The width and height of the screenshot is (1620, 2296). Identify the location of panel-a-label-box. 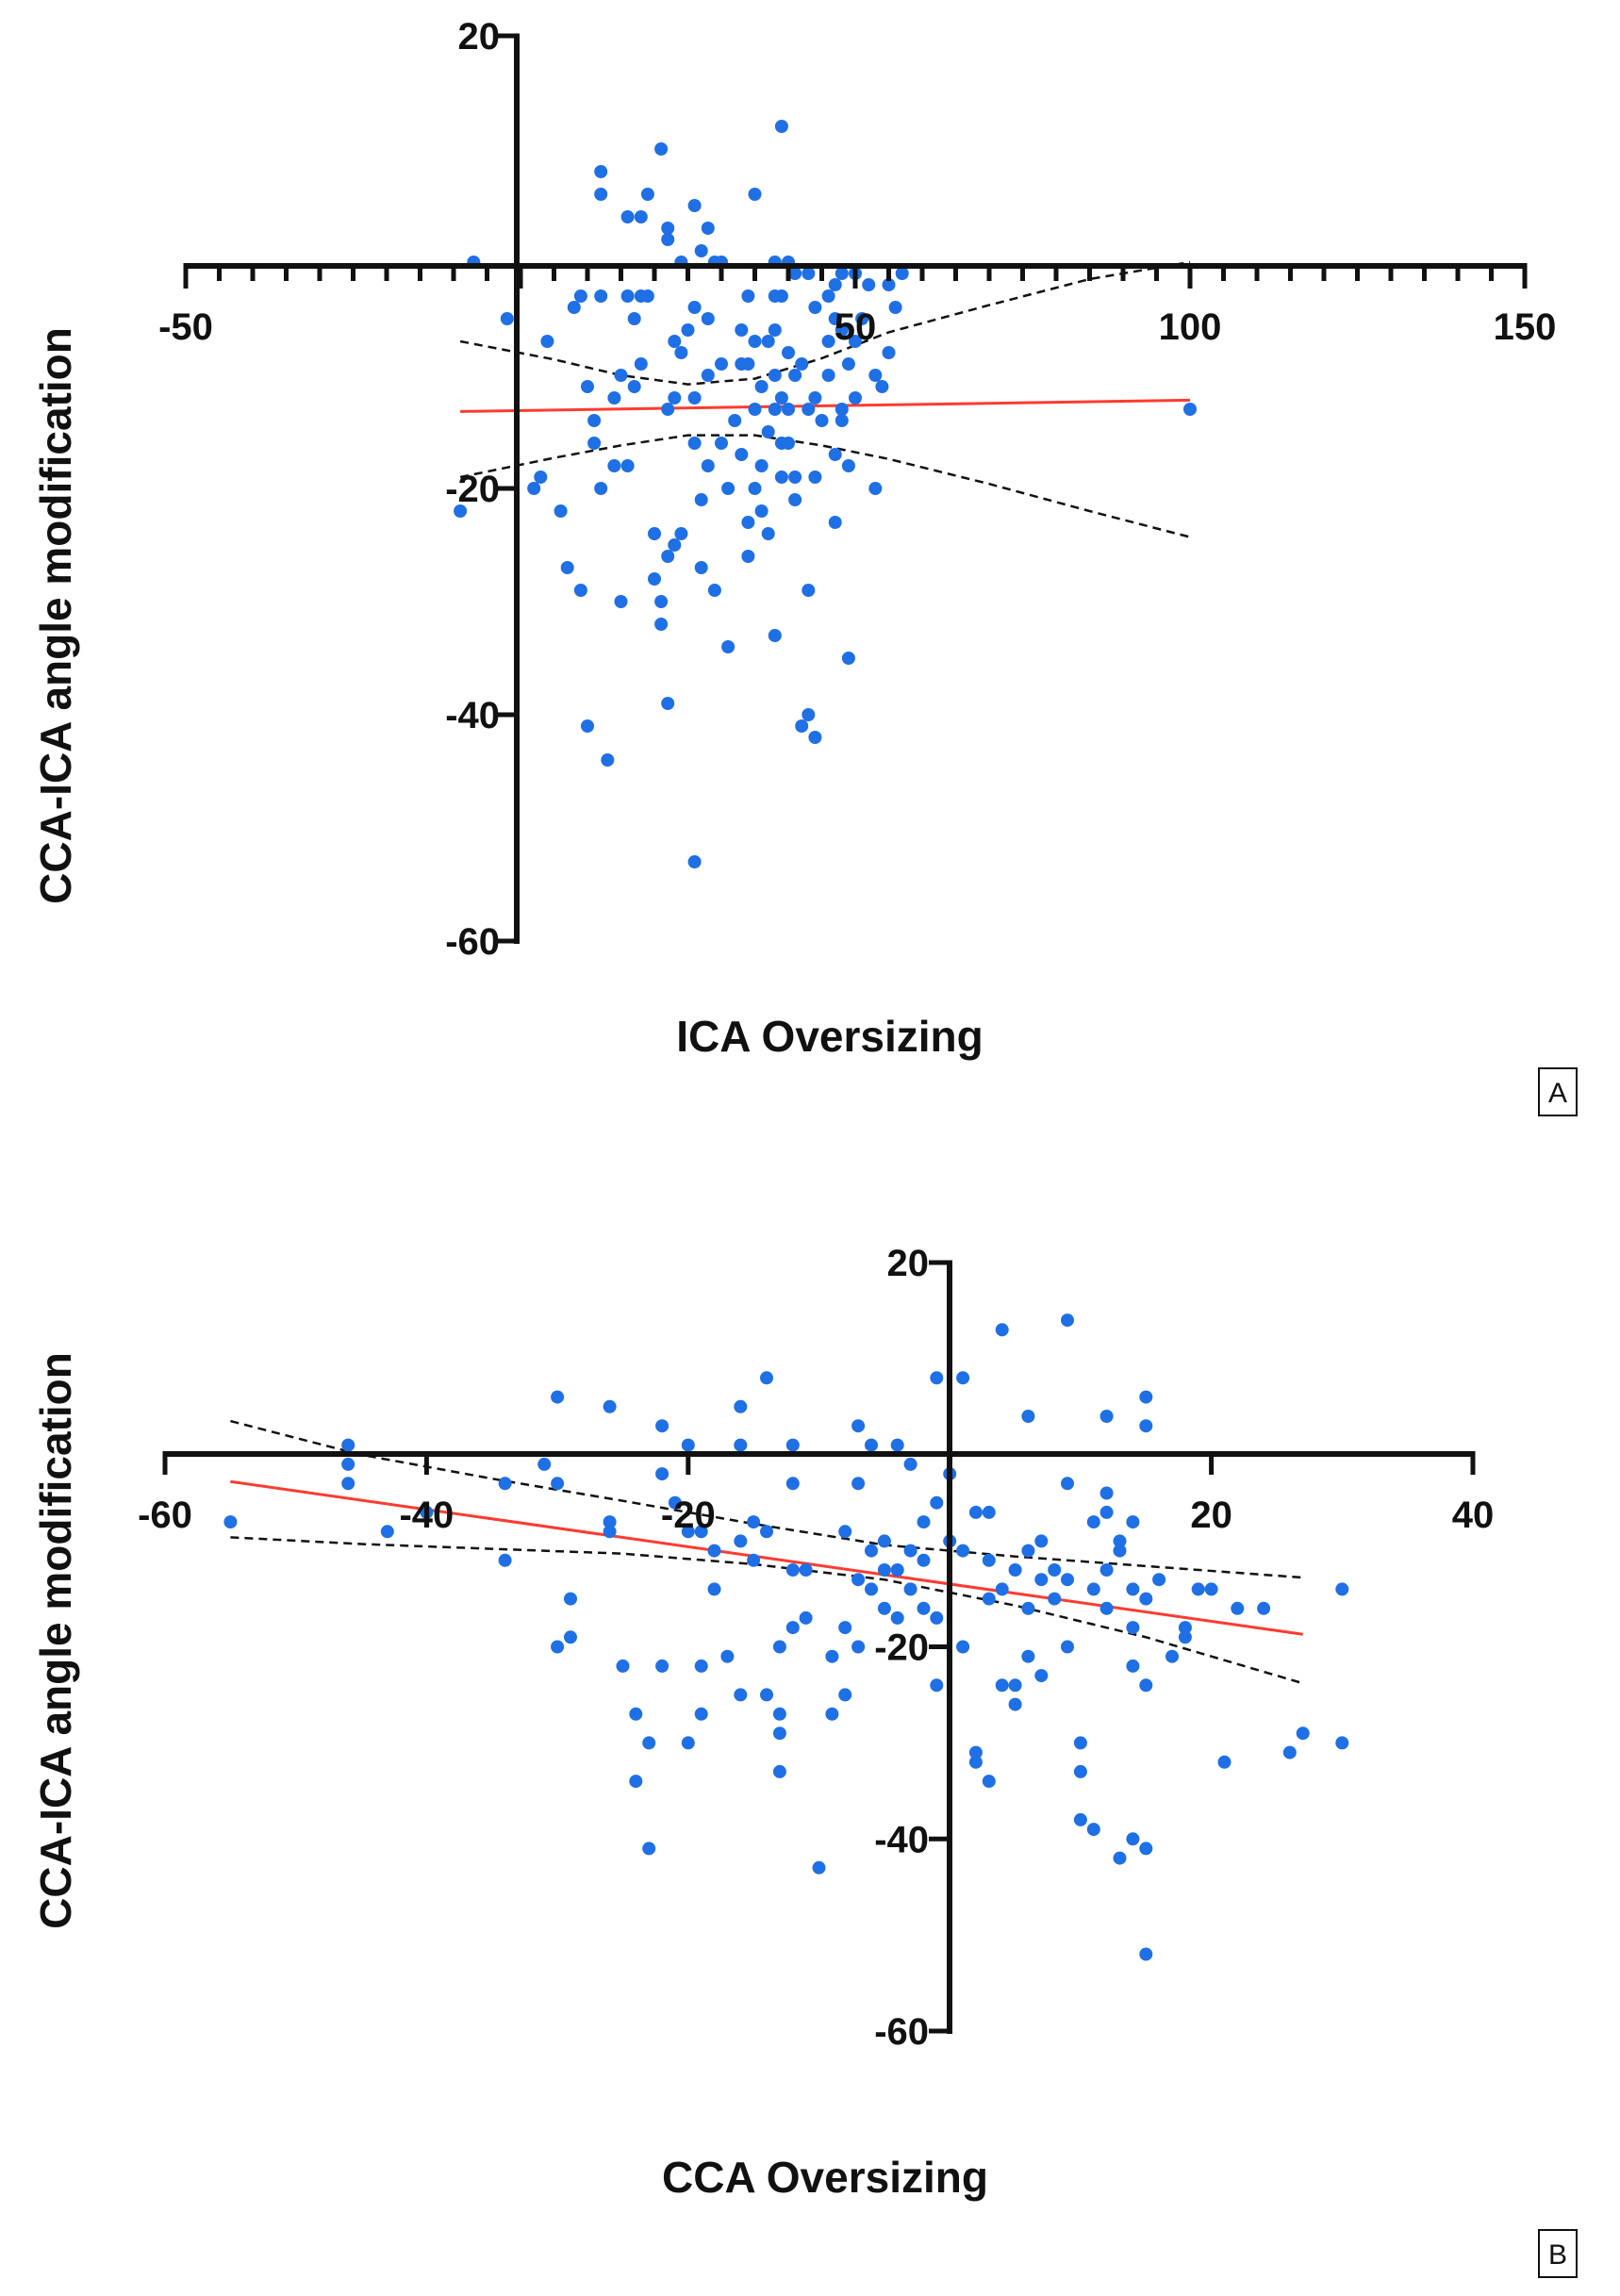
(1558, 1091).